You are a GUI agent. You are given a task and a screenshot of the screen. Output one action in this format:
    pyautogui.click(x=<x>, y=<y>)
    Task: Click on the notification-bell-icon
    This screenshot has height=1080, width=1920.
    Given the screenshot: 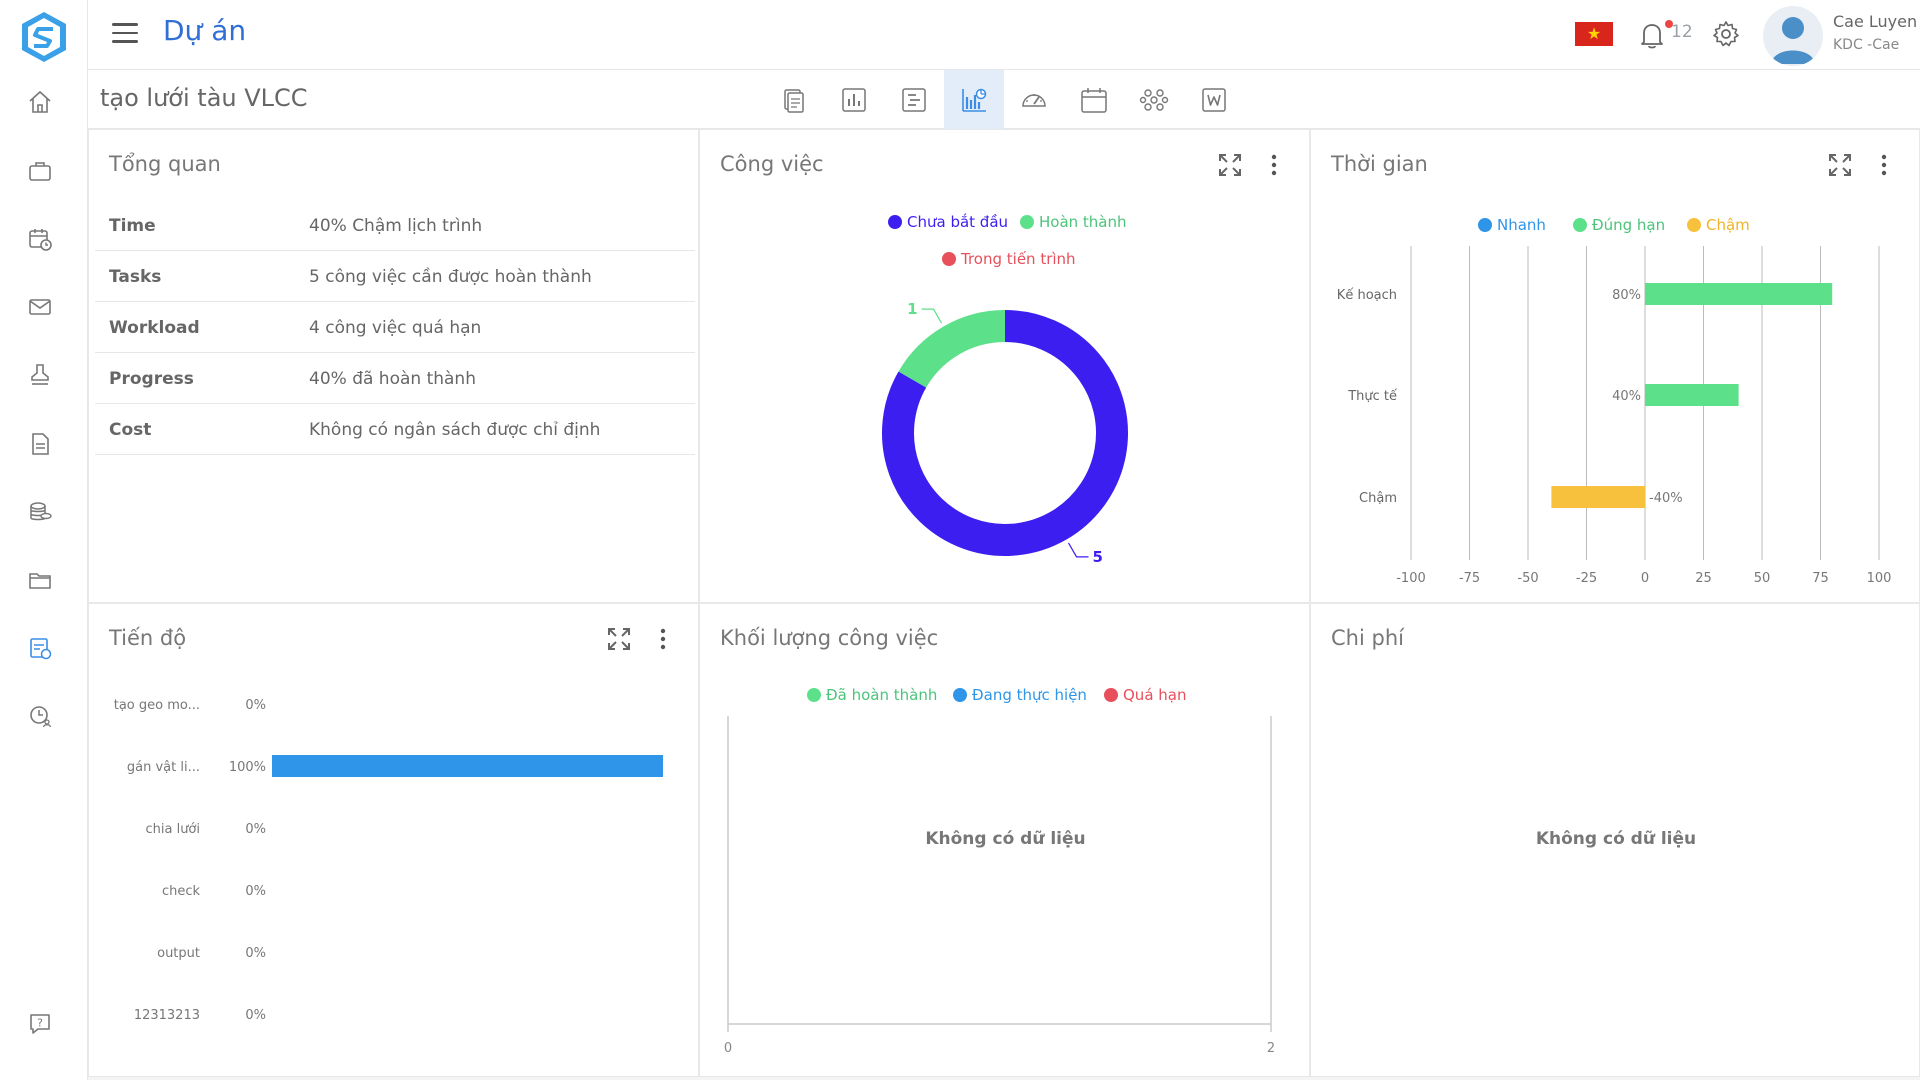 What is the action you would take?
    pyautogui.click(x=1652, y=35)
    